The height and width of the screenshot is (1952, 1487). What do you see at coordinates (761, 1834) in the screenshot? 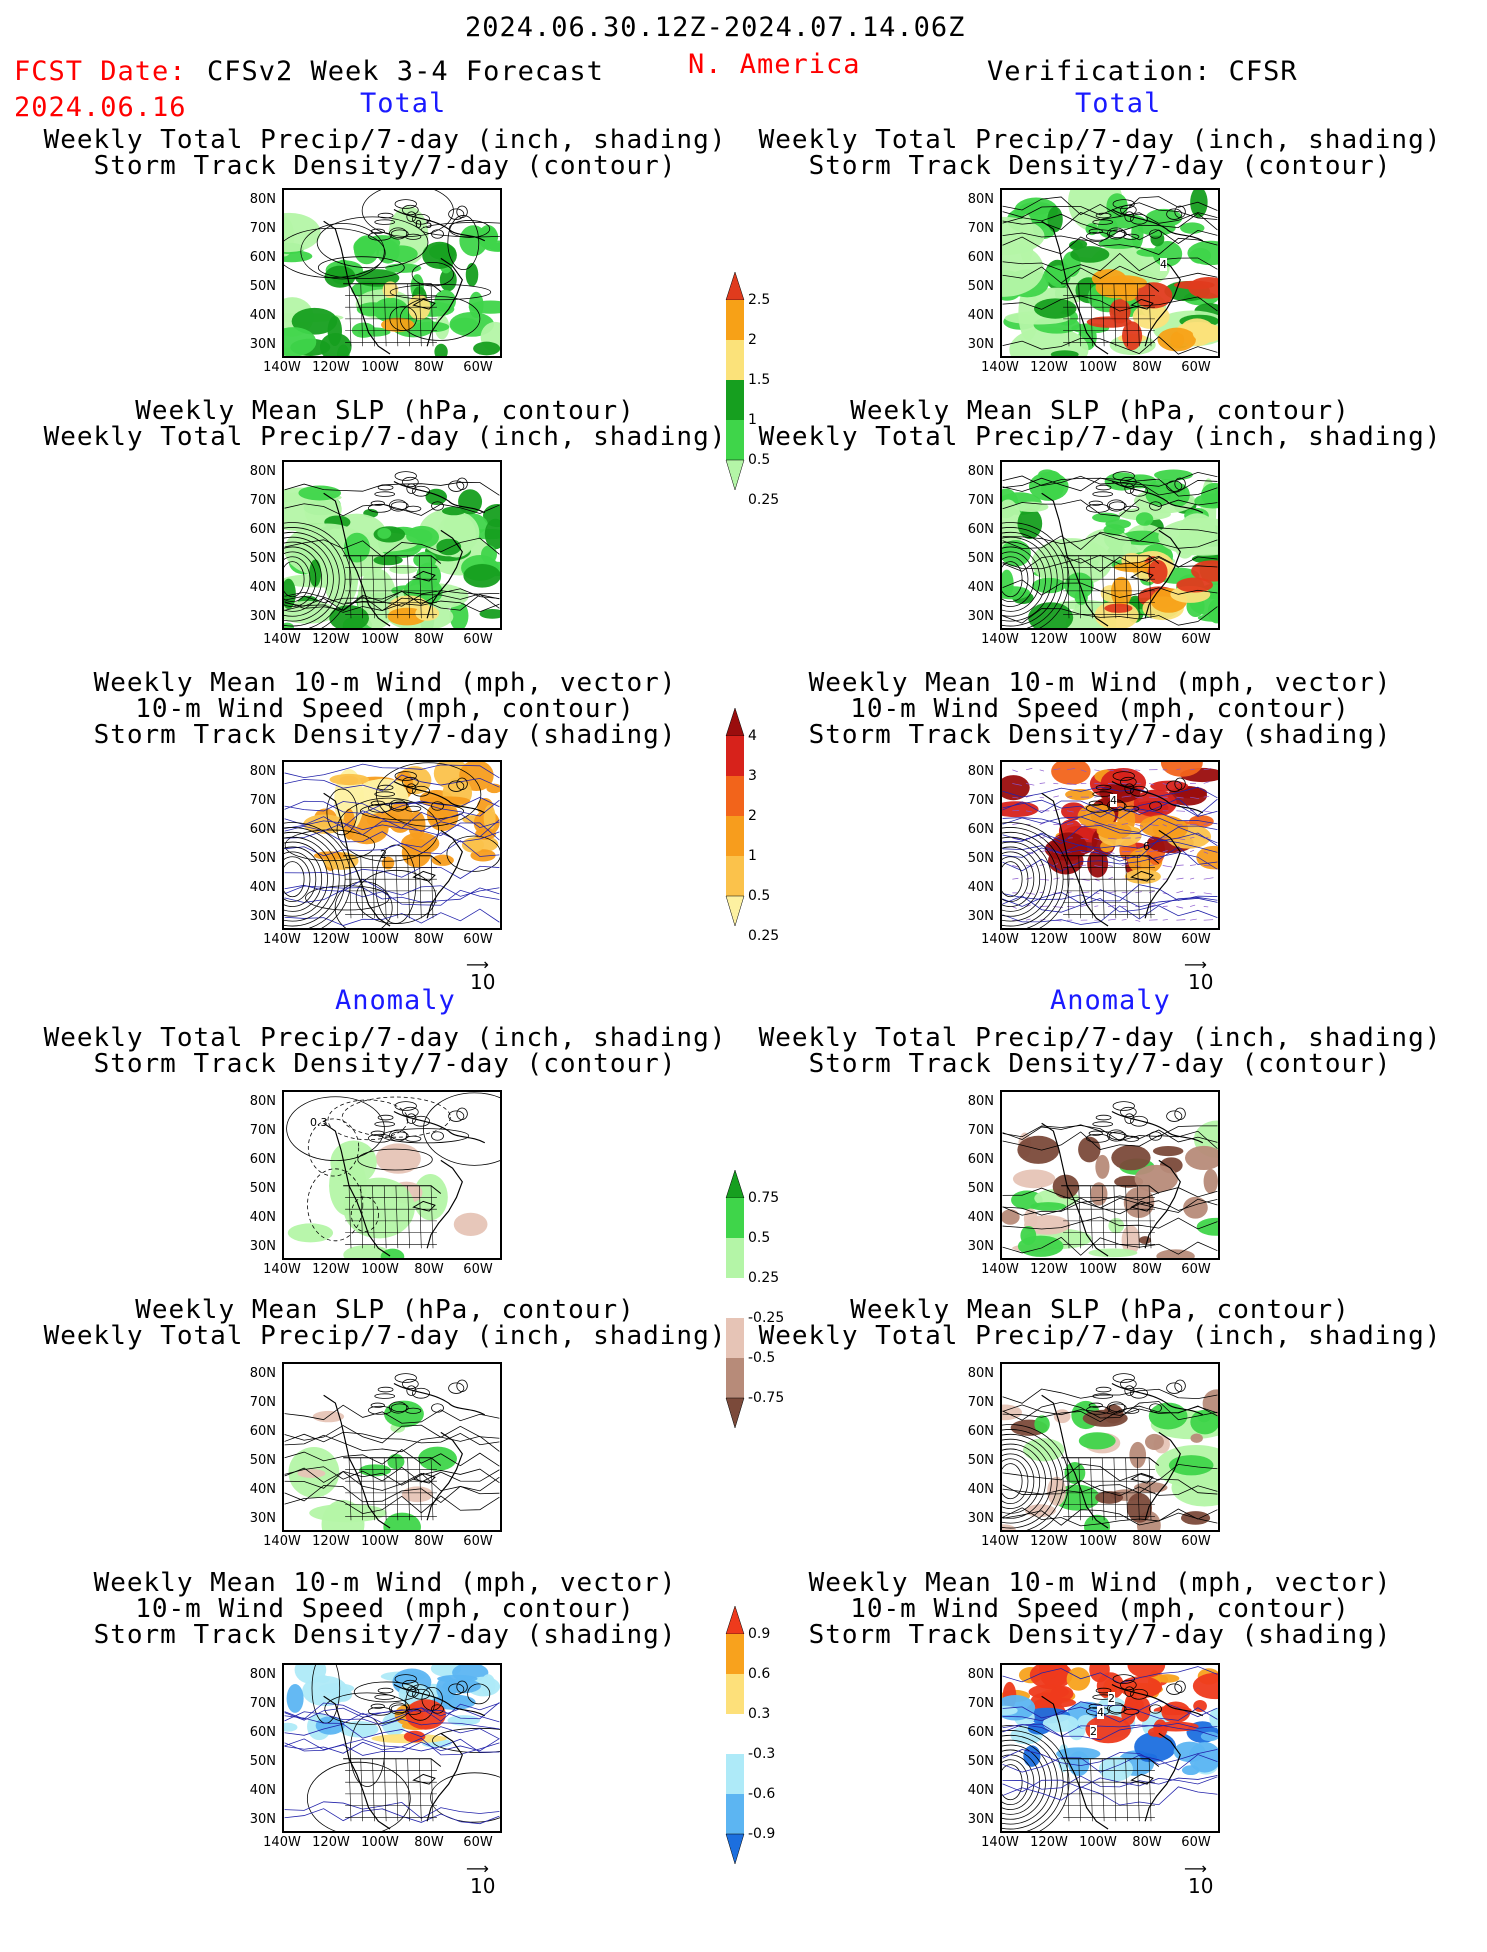
I see `colorbar-label: -0.9` at bounding box center [761, 1834].